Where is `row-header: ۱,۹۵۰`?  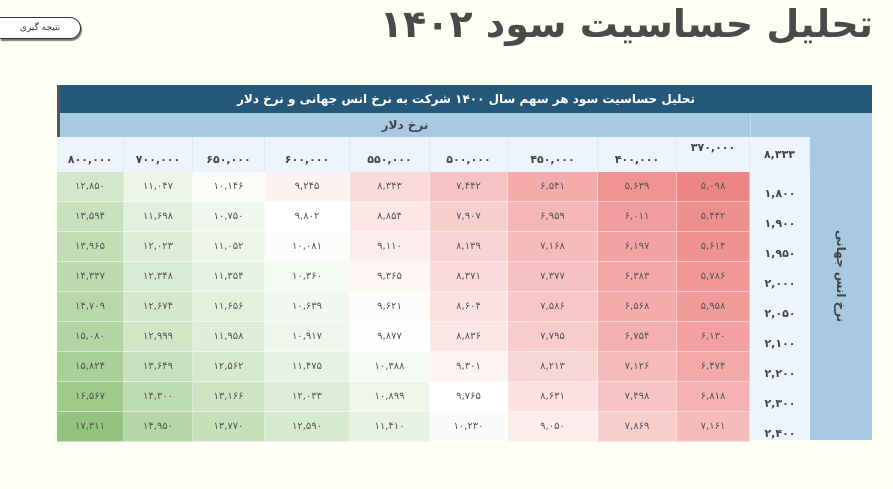 row-header: ۱,۹۵۰ is located at coordinates (780, 253).